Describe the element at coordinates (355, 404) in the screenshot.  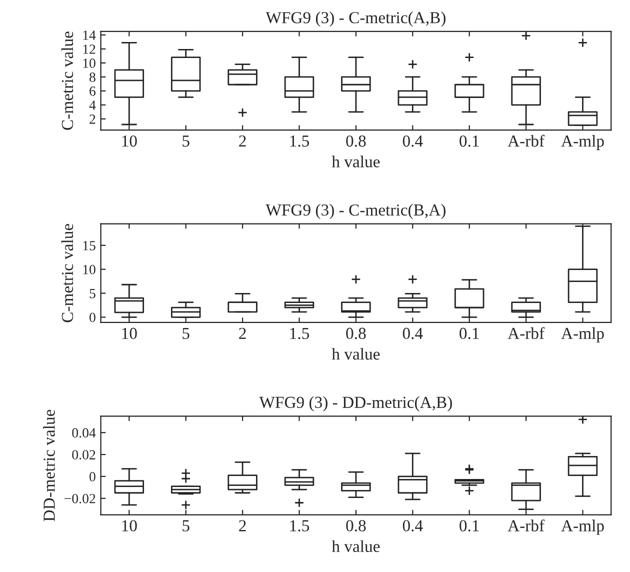
I see `chart-title: WFG9 (3) - DD-metric(A,B)` at that location.